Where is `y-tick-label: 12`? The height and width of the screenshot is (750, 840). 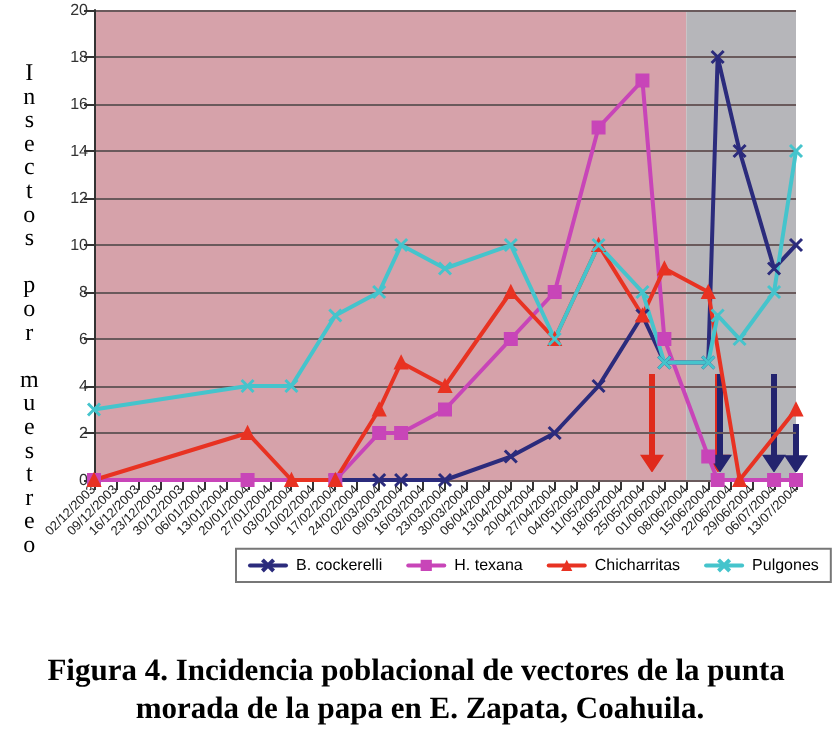 y-tick-label: 12 is located at coordinates (80, 198).